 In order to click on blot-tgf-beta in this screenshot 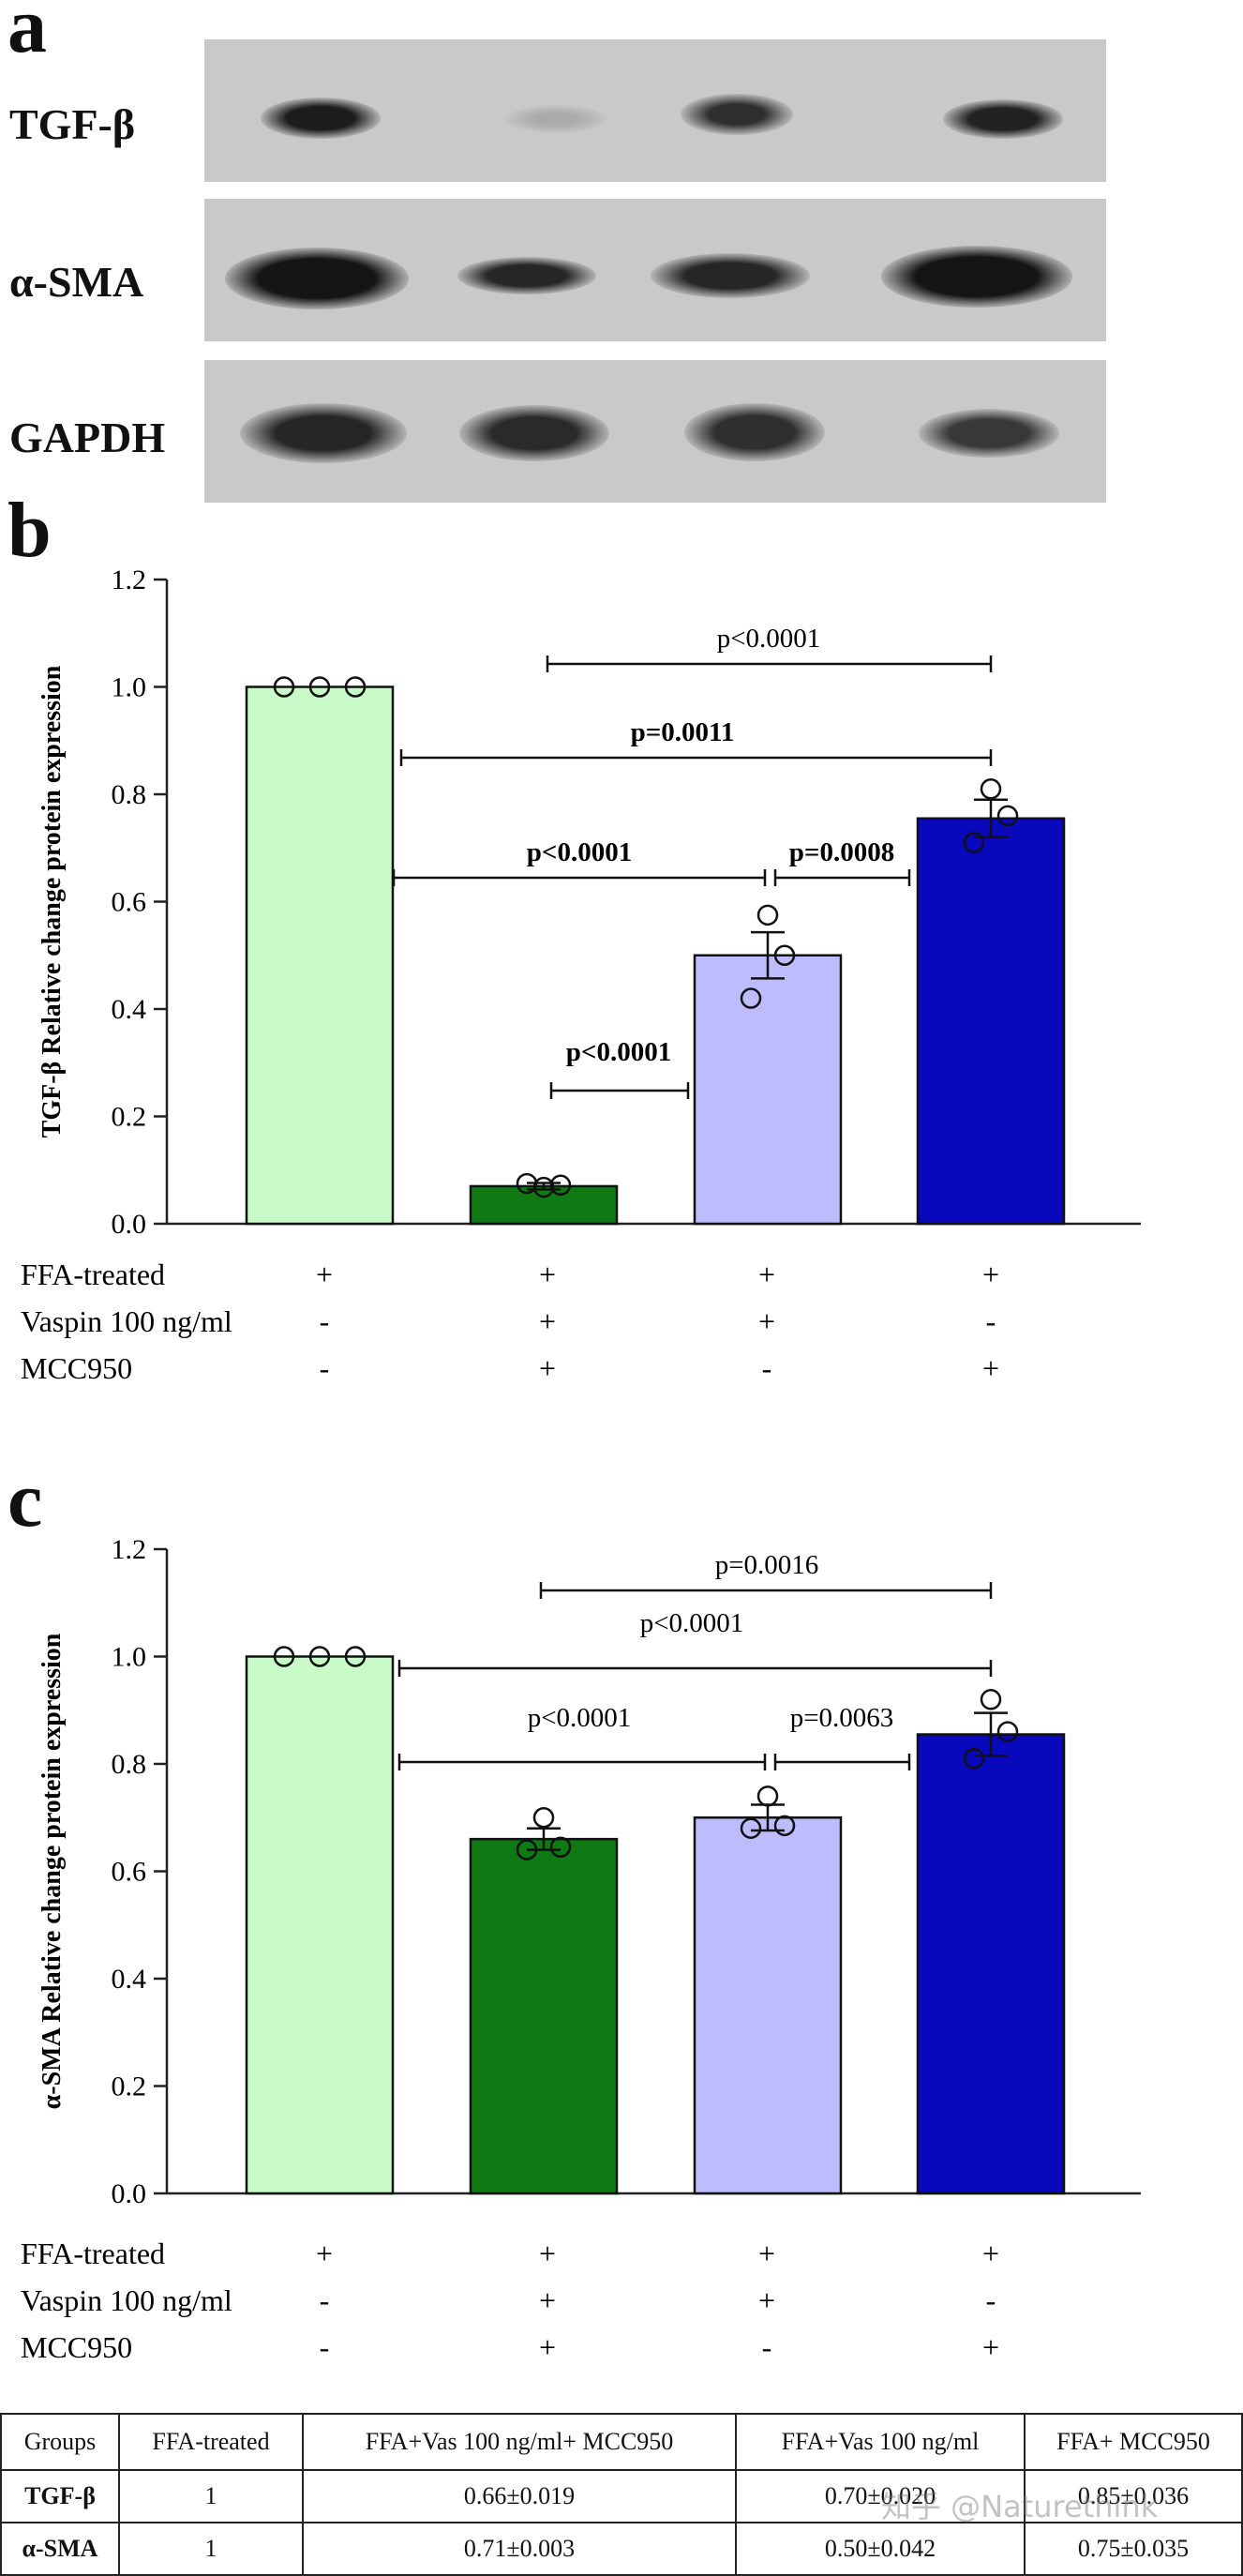, I will do `click(655, 110)`.